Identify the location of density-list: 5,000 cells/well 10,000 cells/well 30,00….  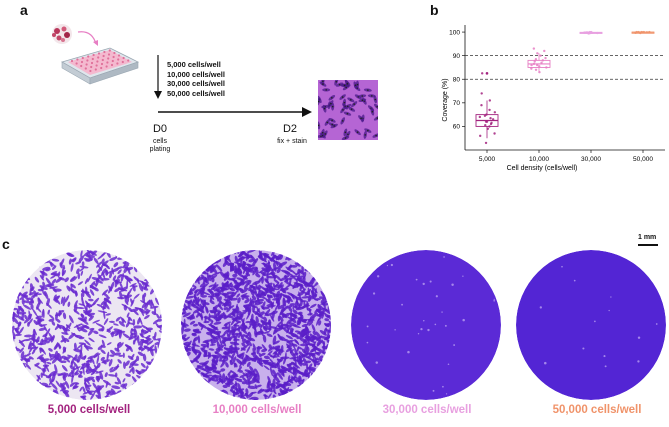
(196, 79).